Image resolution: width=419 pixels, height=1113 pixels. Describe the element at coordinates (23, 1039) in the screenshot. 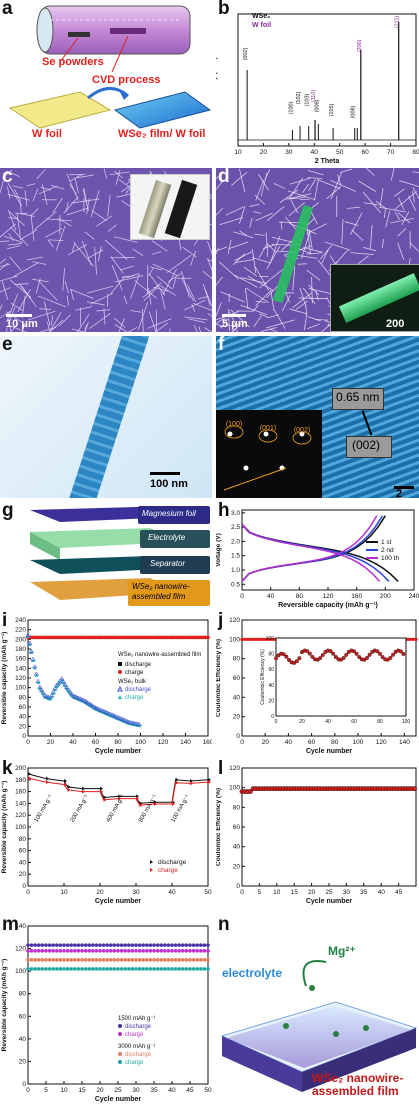

I see `y-tick-label: 40` at that location.